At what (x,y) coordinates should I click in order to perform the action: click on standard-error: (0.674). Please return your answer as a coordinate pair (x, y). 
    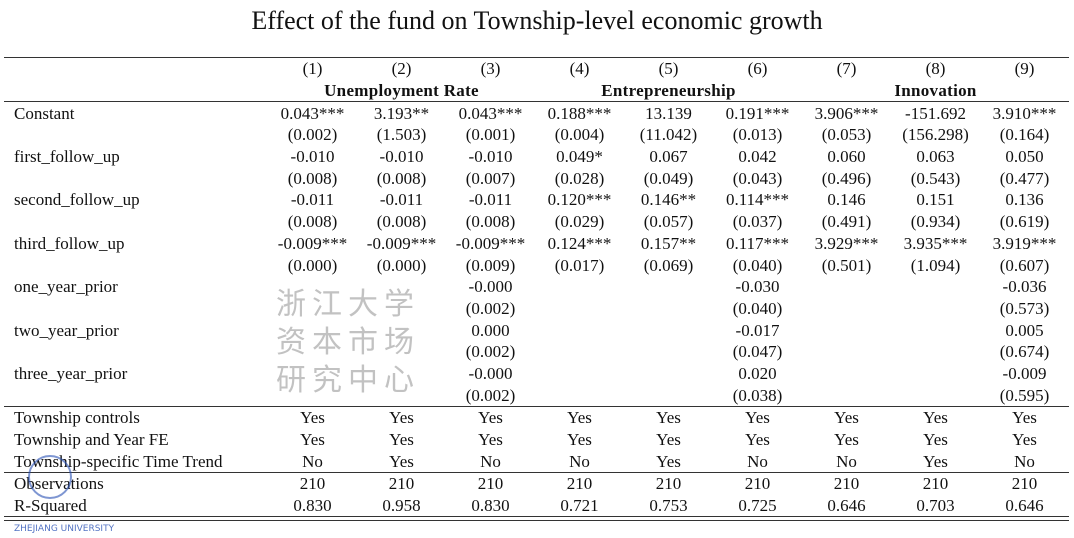
    Looking at the image, I should click on (1024, 352).